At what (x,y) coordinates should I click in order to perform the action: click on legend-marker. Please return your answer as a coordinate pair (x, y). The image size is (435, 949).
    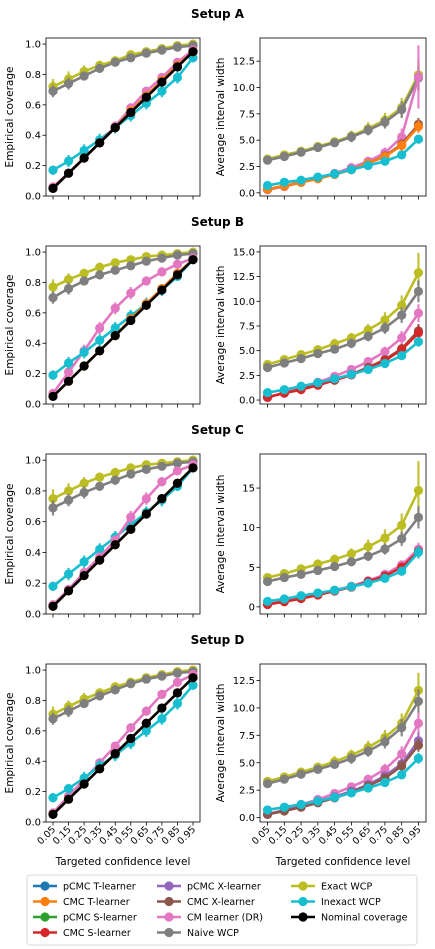
    Looking at the image, I should click on (45, 886).